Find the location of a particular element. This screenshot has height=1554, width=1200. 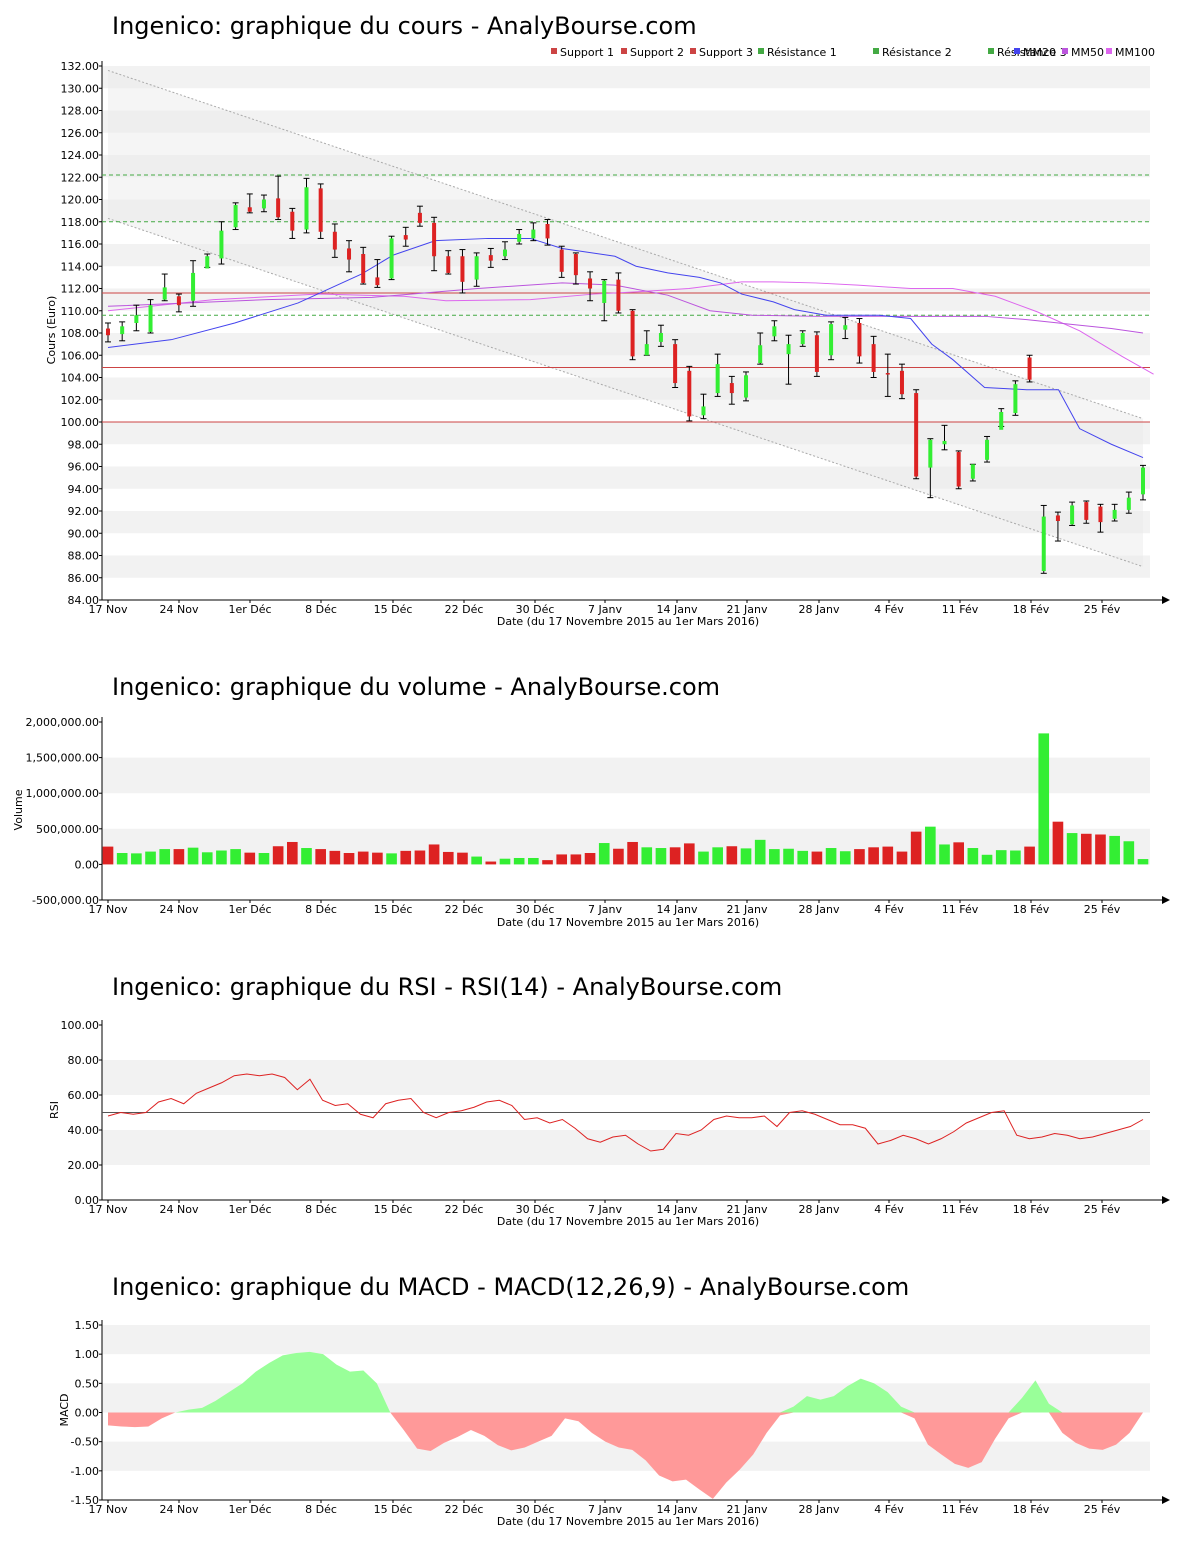

price-y-tick-label: 86.00 is located at coordinates (84, 578).